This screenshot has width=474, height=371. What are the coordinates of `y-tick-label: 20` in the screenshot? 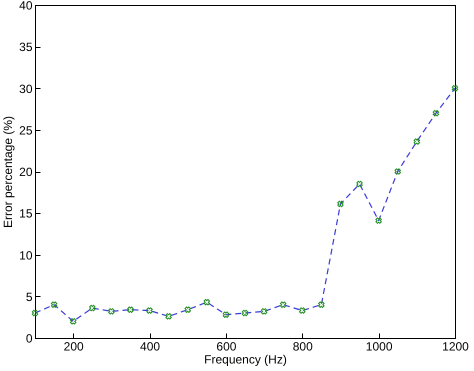 It's located at (26, 172).